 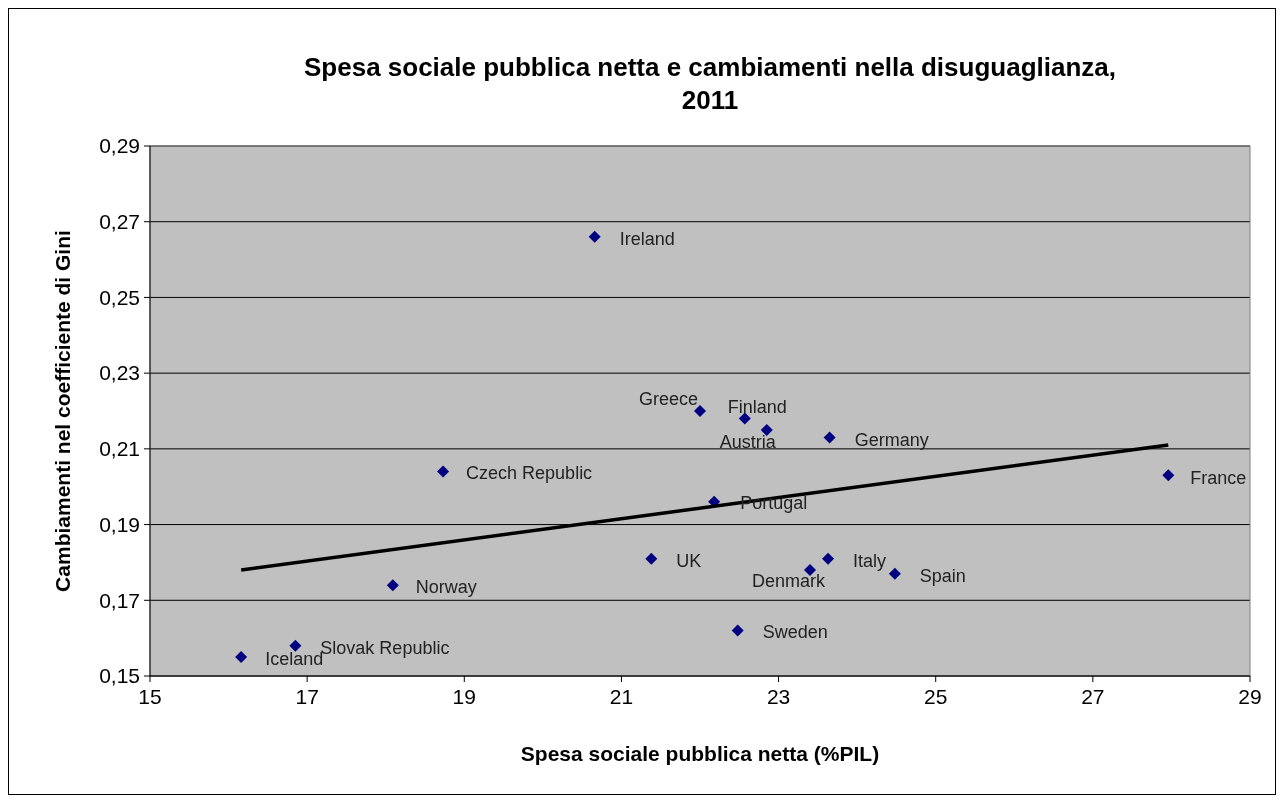 I want to click on y-tick-label: 0,21, so click(x=119, y=449).